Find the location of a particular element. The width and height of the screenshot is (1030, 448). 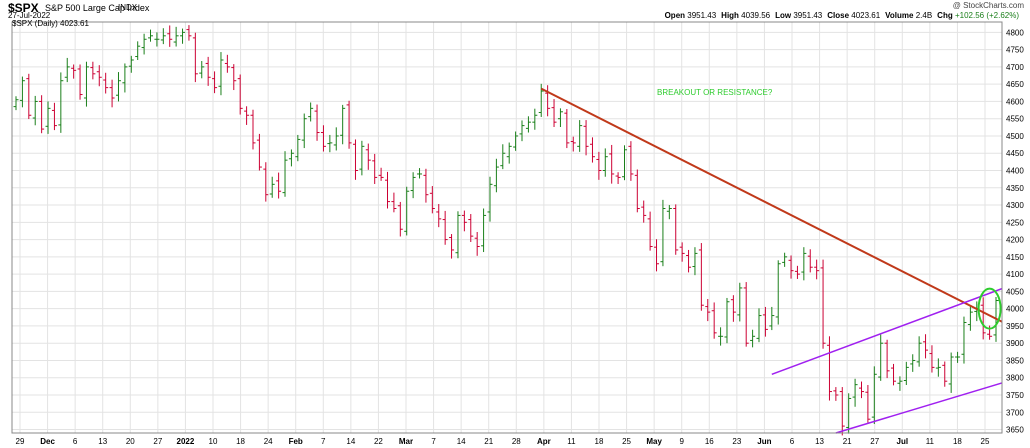

ohlc-label: Volume is located at coordinates (900, 15).